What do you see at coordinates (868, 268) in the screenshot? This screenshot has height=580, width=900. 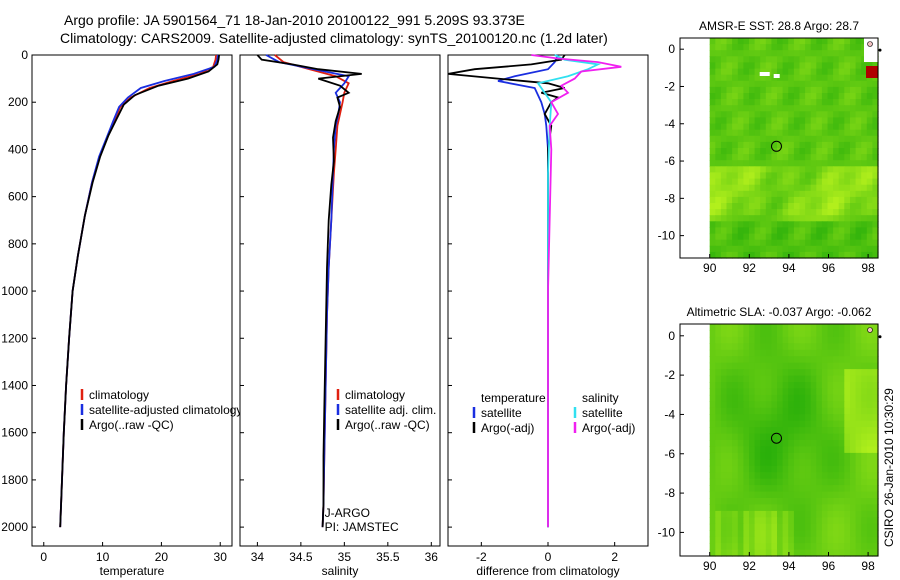 I see `sst-map-xtick-label: 98` at bounding box center [868, 268].